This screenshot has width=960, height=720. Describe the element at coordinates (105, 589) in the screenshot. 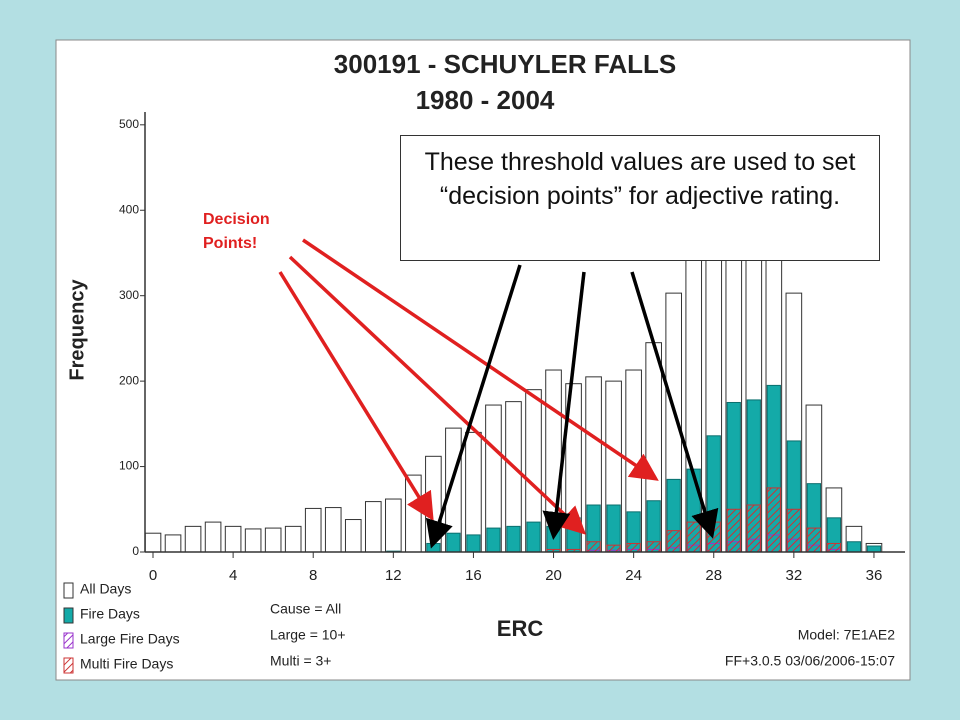

I see `legend-label: All Days` at that location.